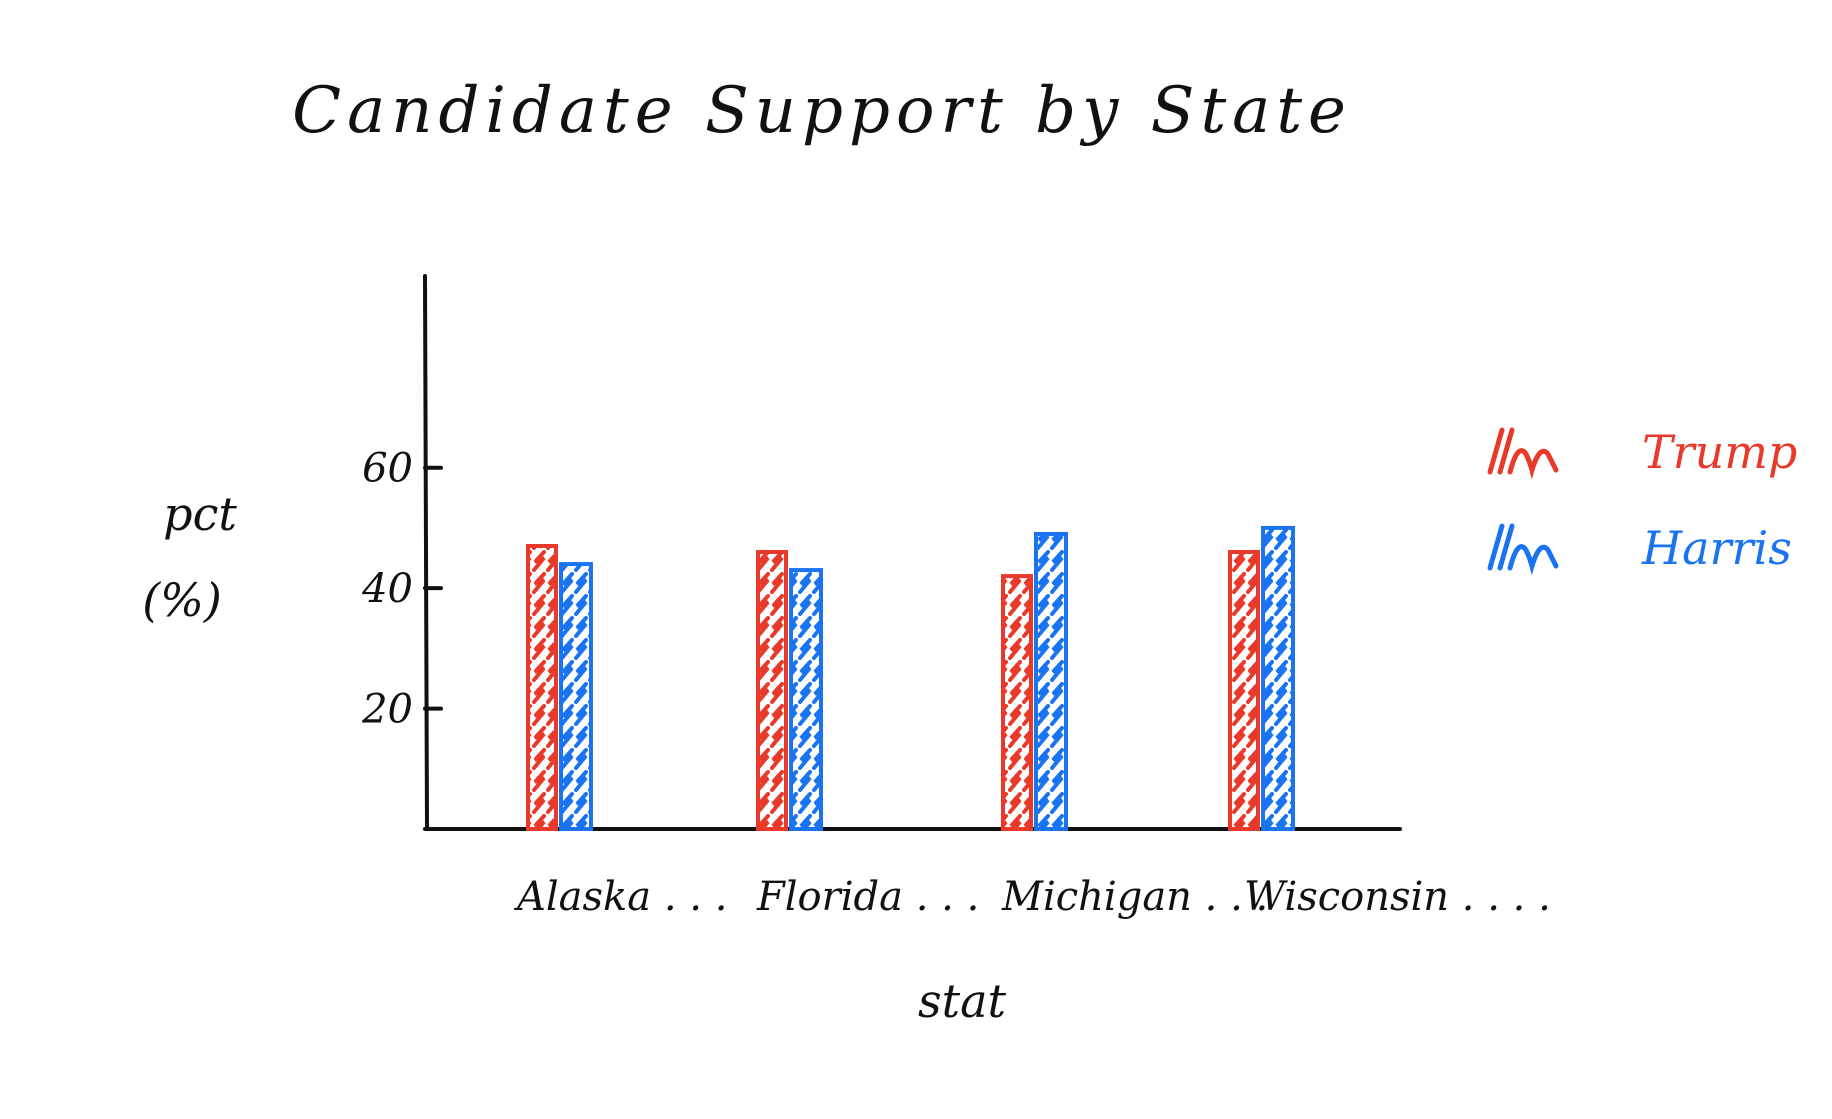 The width and height of the screenshot is (1832, 1119). I want to click on y-tick-label-60: 60, so click(387, 469).